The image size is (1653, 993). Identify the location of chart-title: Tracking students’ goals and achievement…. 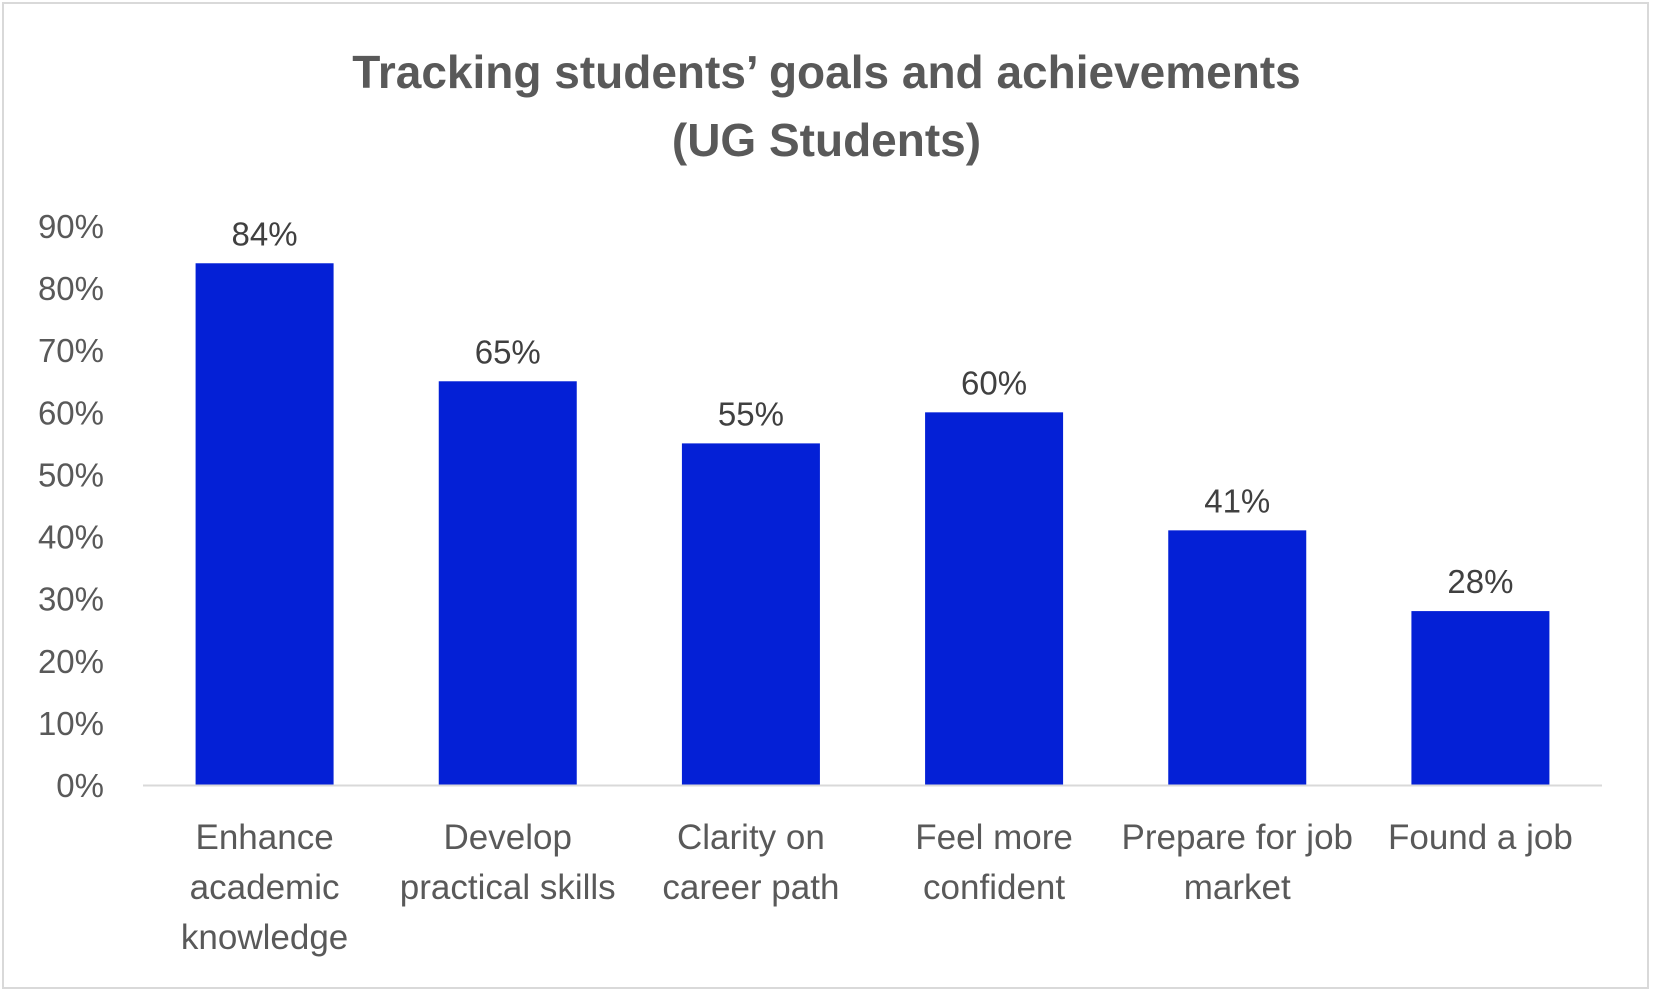
(826, 106).